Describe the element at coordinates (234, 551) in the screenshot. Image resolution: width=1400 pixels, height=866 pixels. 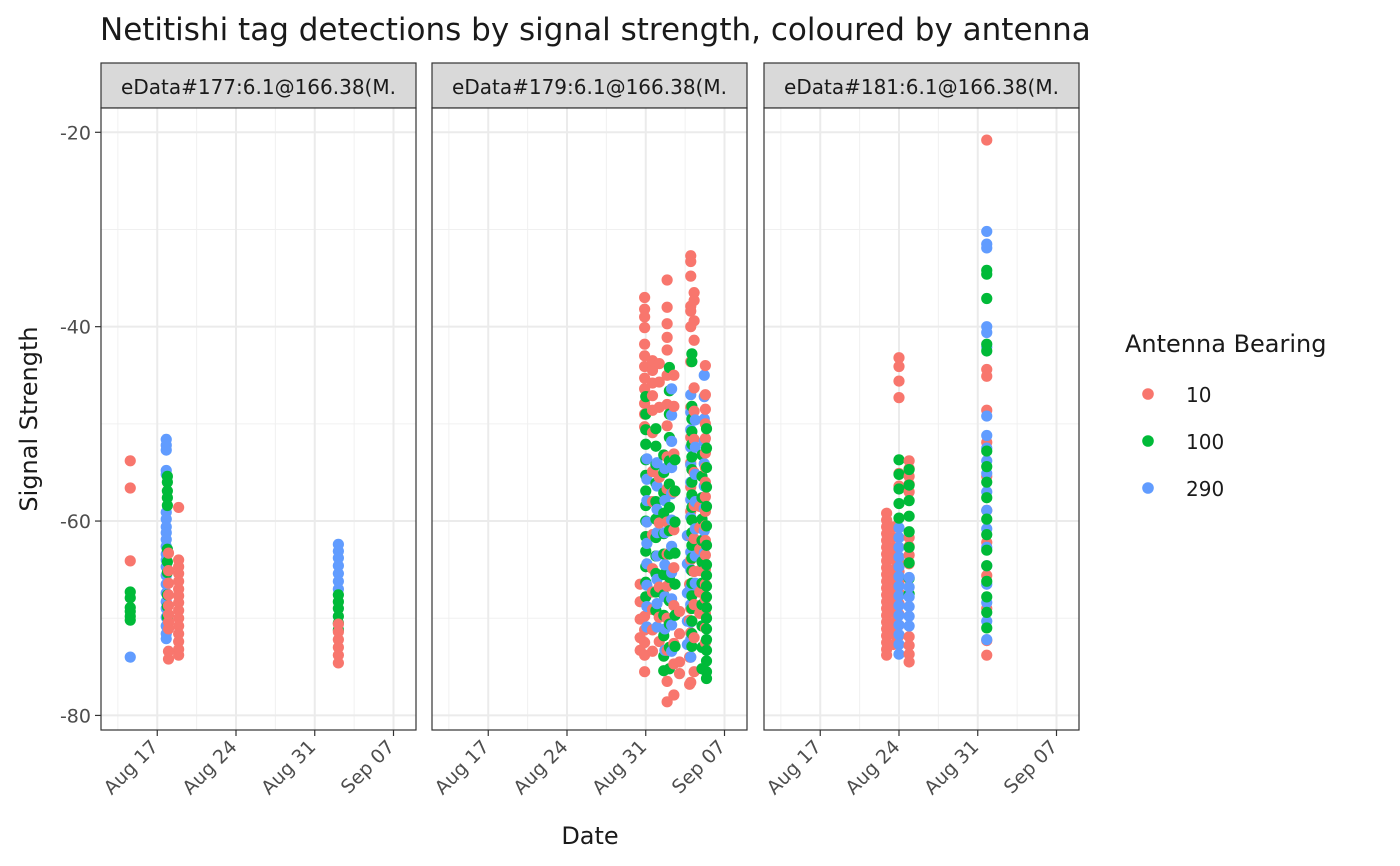
I see `data-points` at that location.